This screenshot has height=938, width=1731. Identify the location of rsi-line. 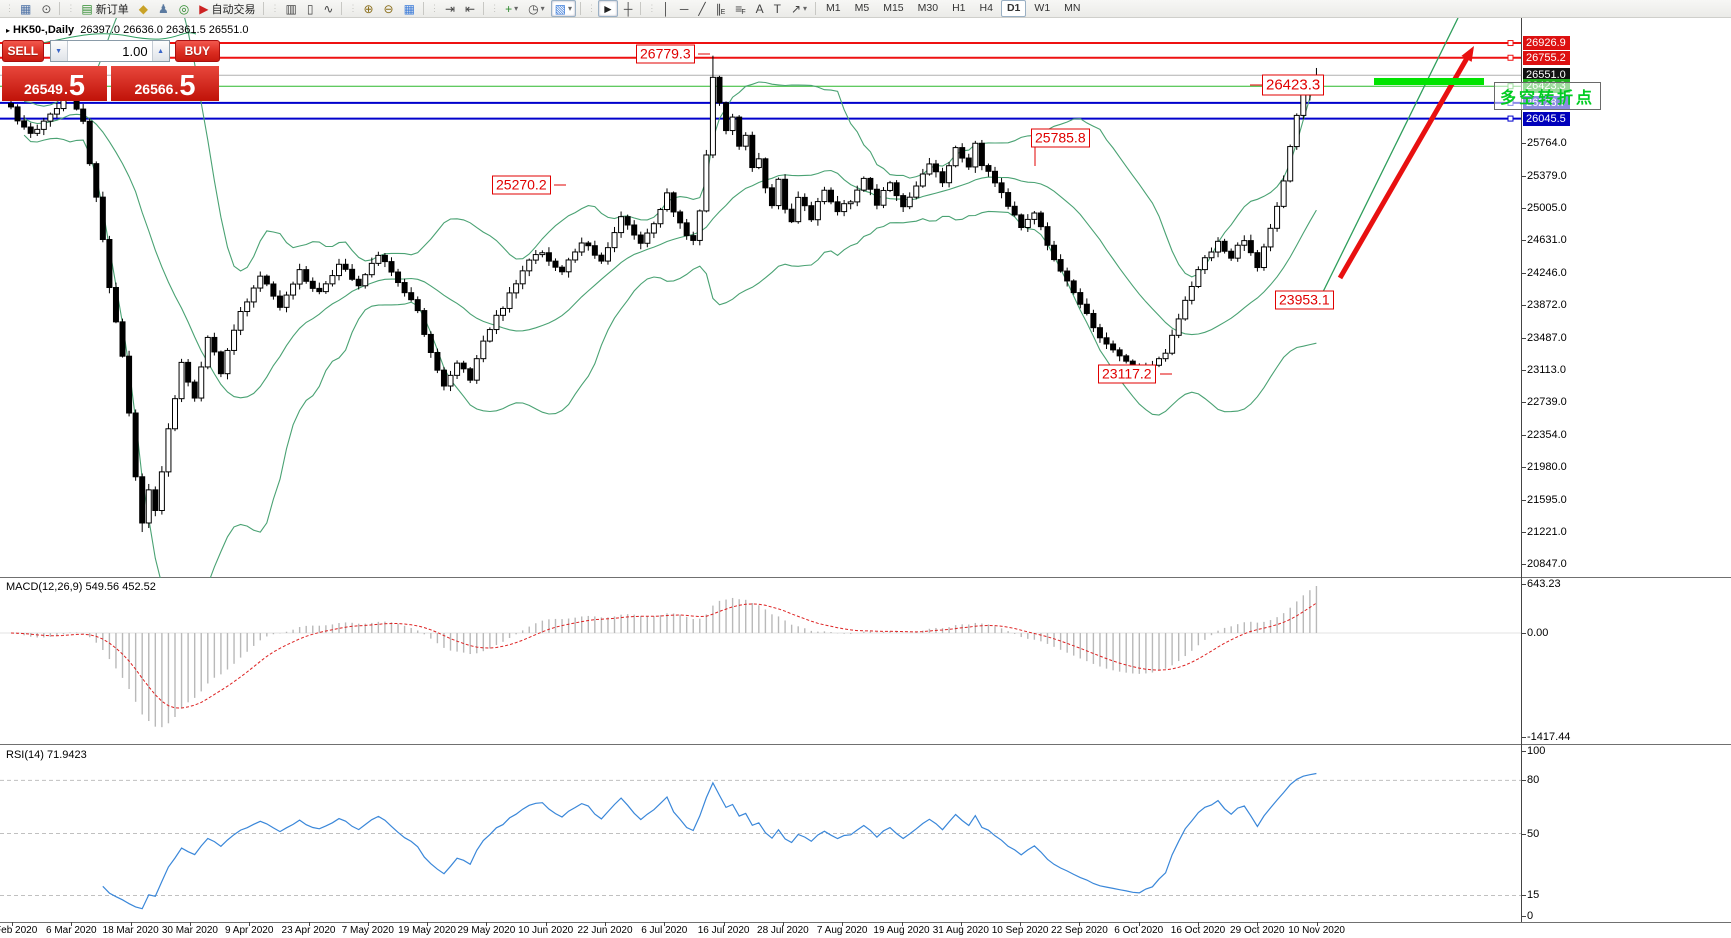
(709, 841).